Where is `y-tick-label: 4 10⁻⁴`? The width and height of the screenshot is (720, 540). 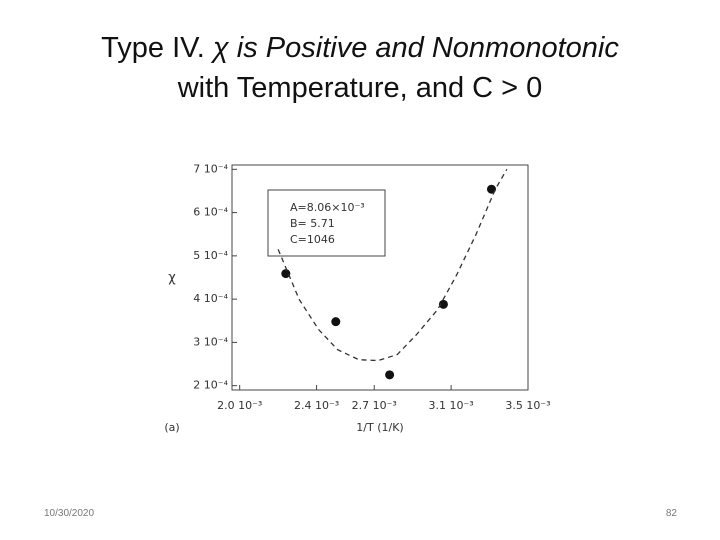 y-tick-label: 4 10⁻⁴ is located at coordinates (210, 298).